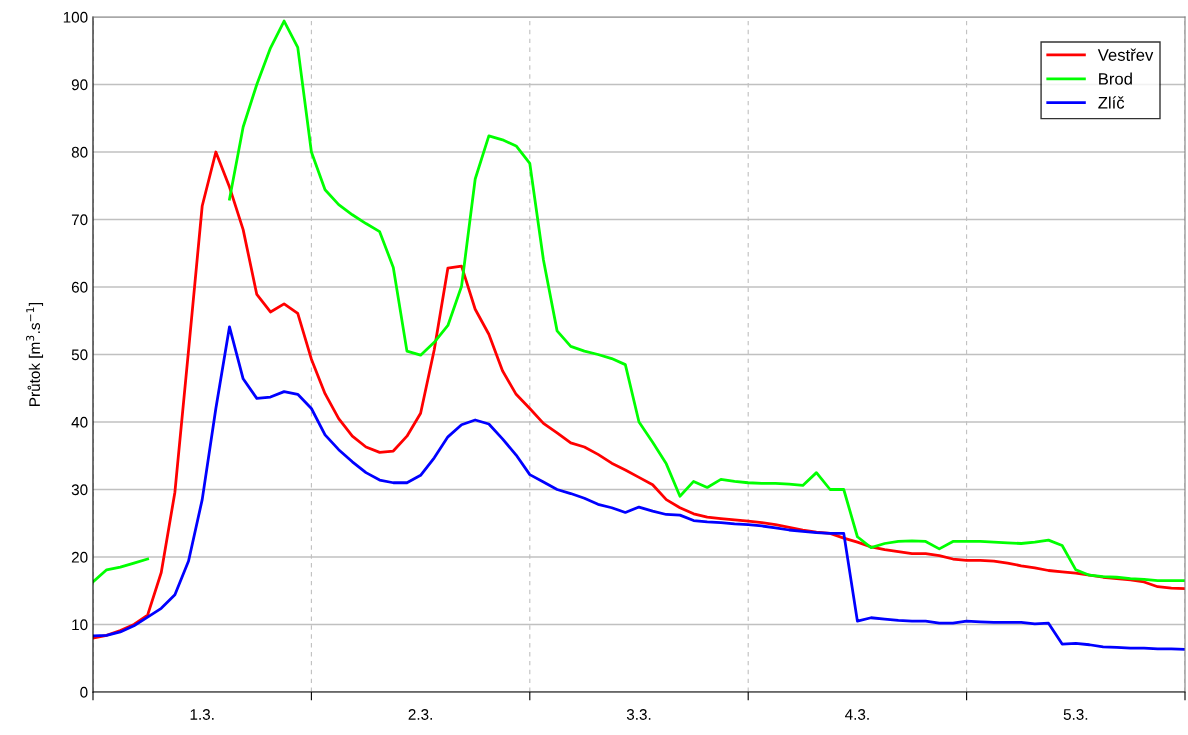 Image resolution: width=1188 pixels, height=735 pixels. What do you see at coordinates (79, 422) in the screenshot?
I see `y-tick-label: 40` at bounding box center [79, 422].